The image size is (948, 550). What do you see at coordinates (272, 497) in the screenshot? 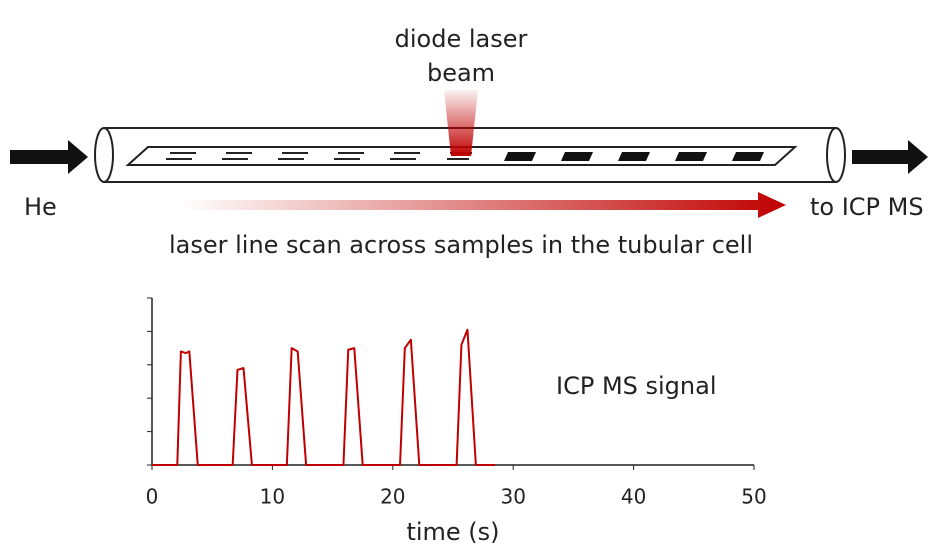
I see `x-tick-label: 10` at bounding box center [272, 497].